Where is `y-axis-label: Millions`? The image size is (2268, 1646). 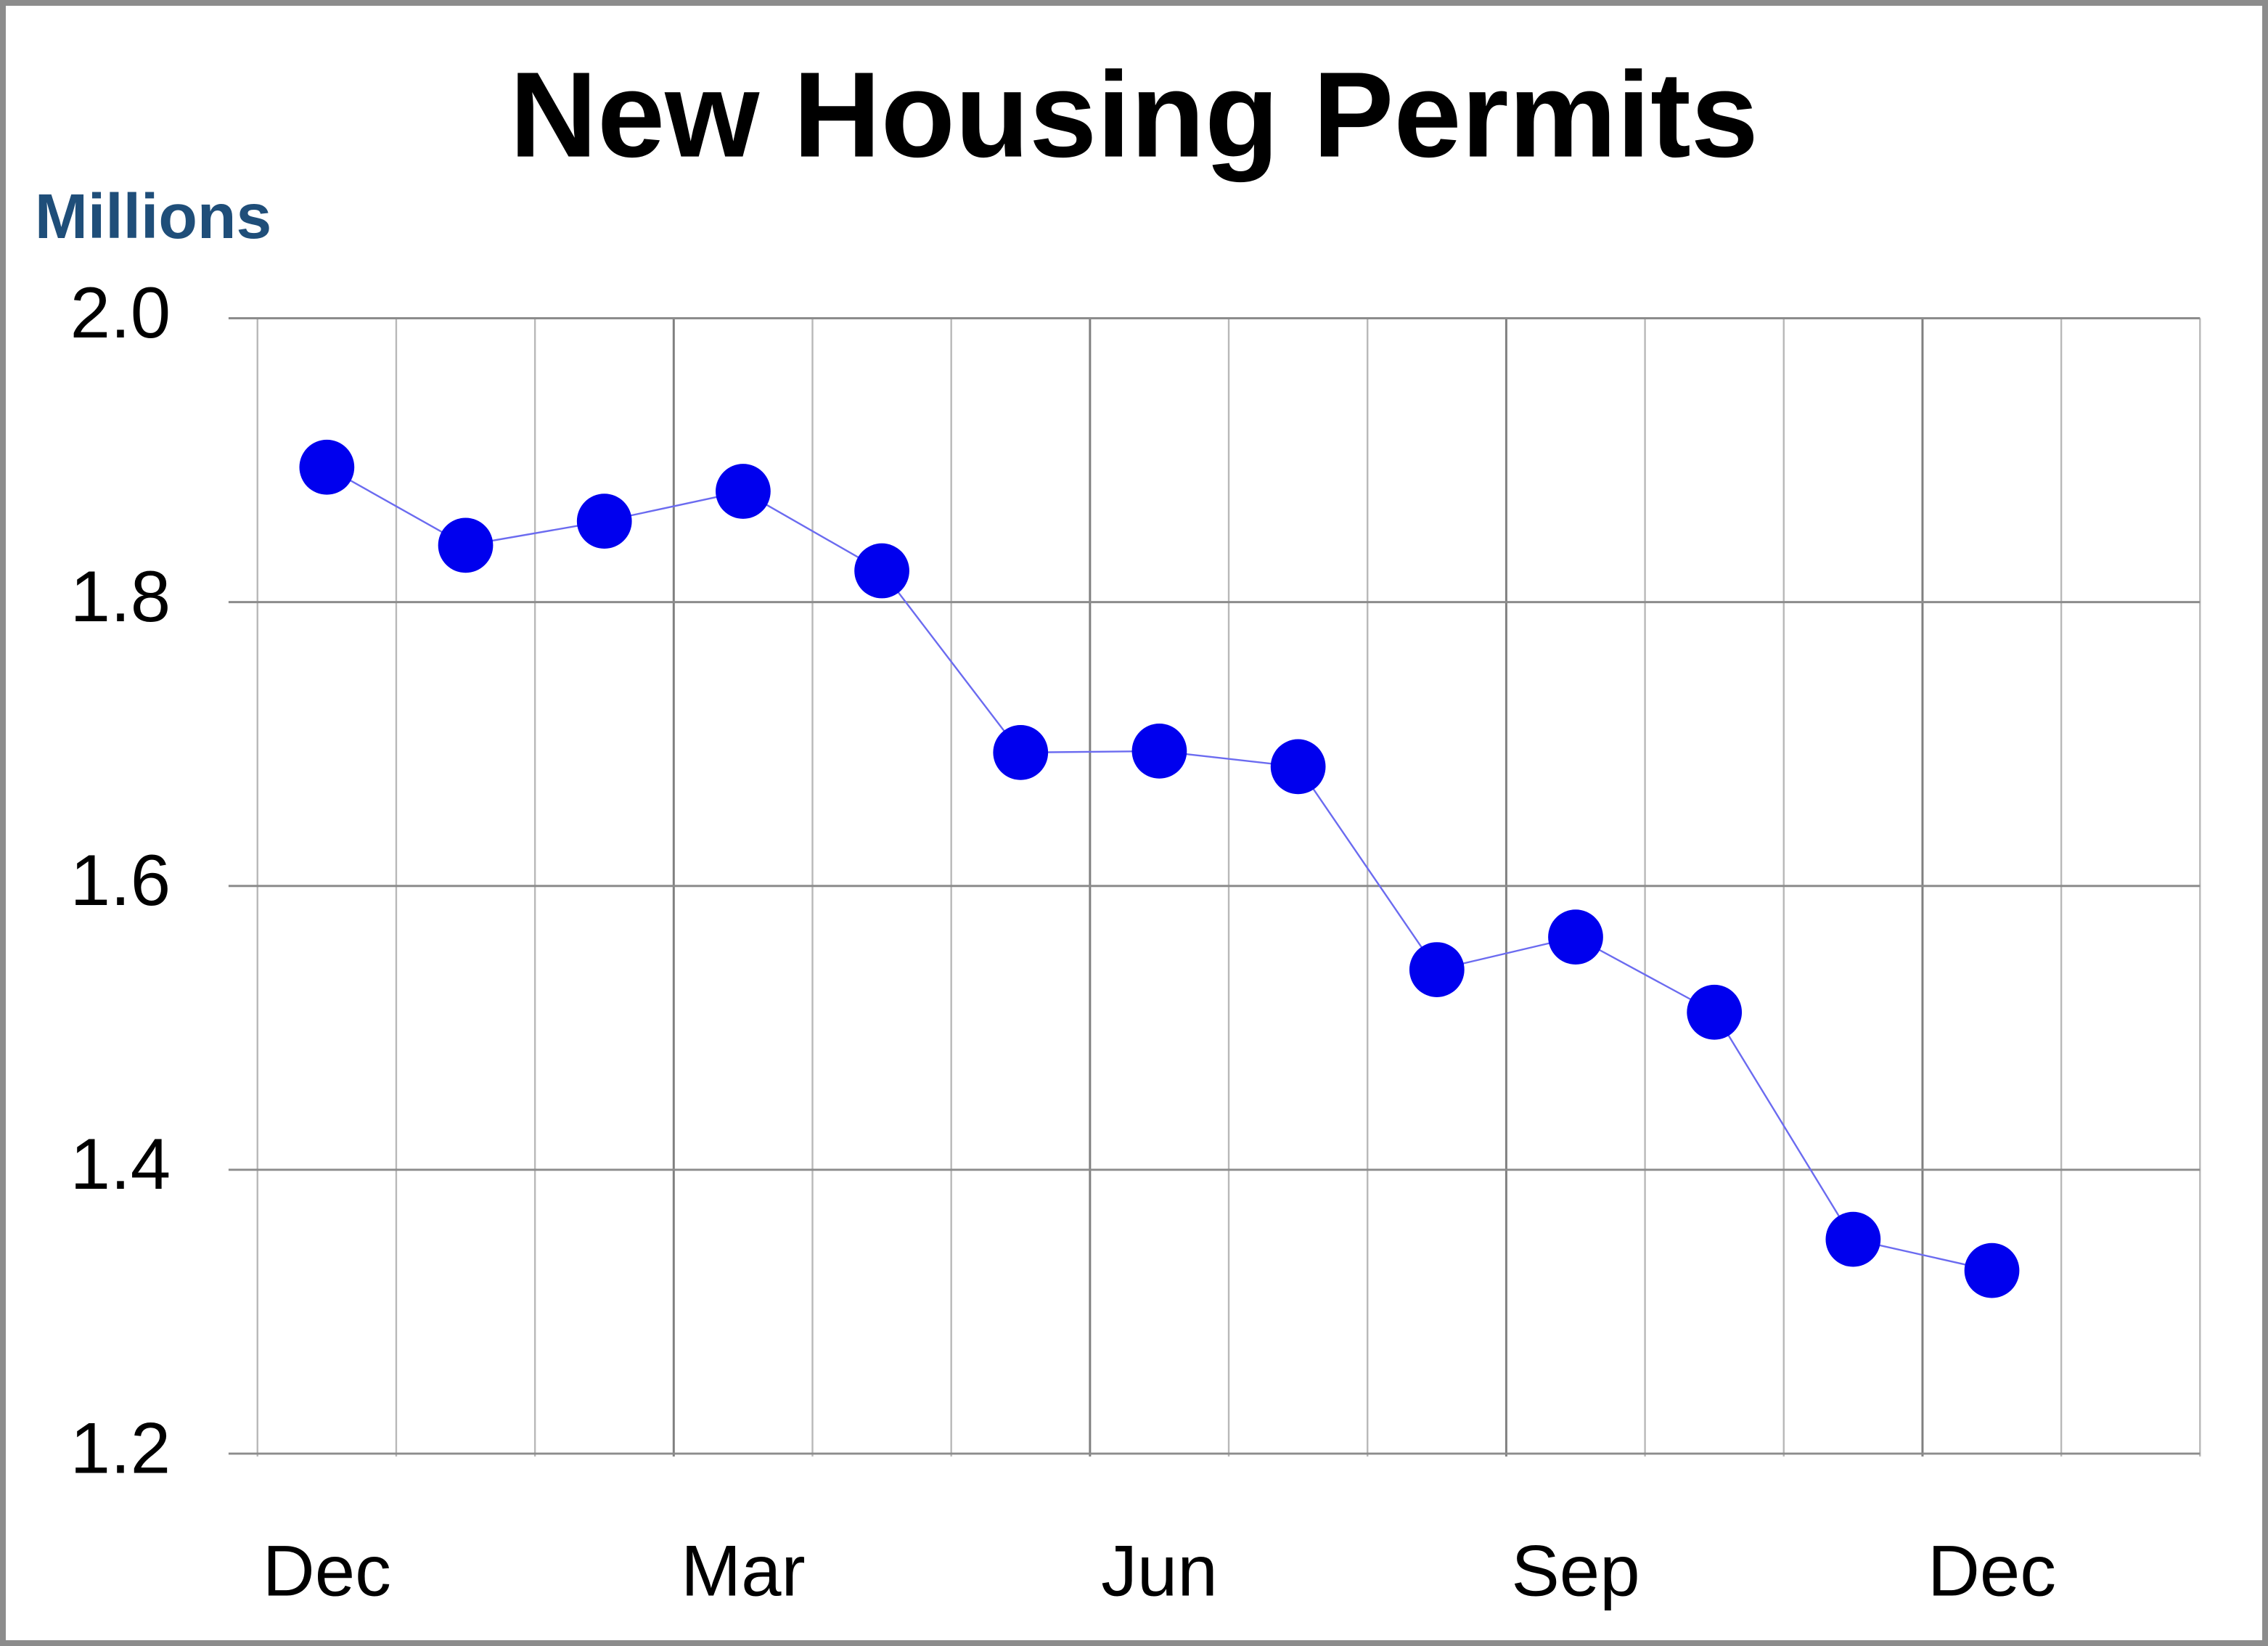 y-axis-label: Millions is located at coordinates (153, 216).